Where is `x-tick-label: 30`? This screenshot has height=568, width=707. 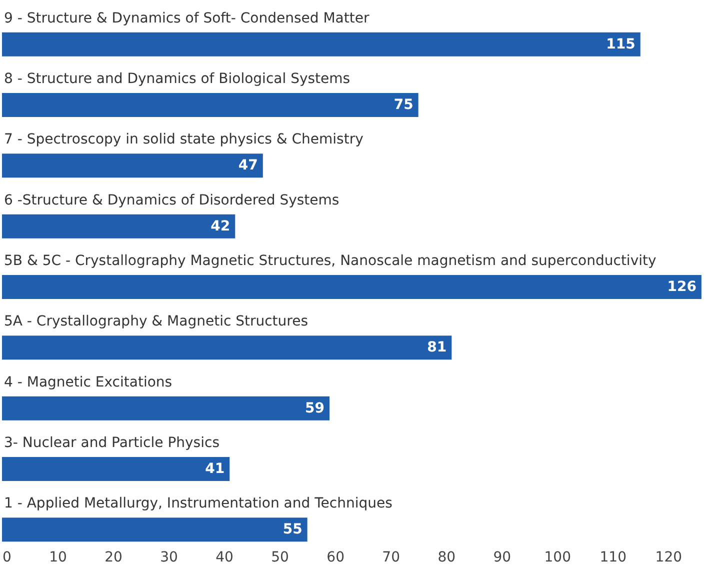 x-tick-label: 30 is located at coordinates (169, 558).